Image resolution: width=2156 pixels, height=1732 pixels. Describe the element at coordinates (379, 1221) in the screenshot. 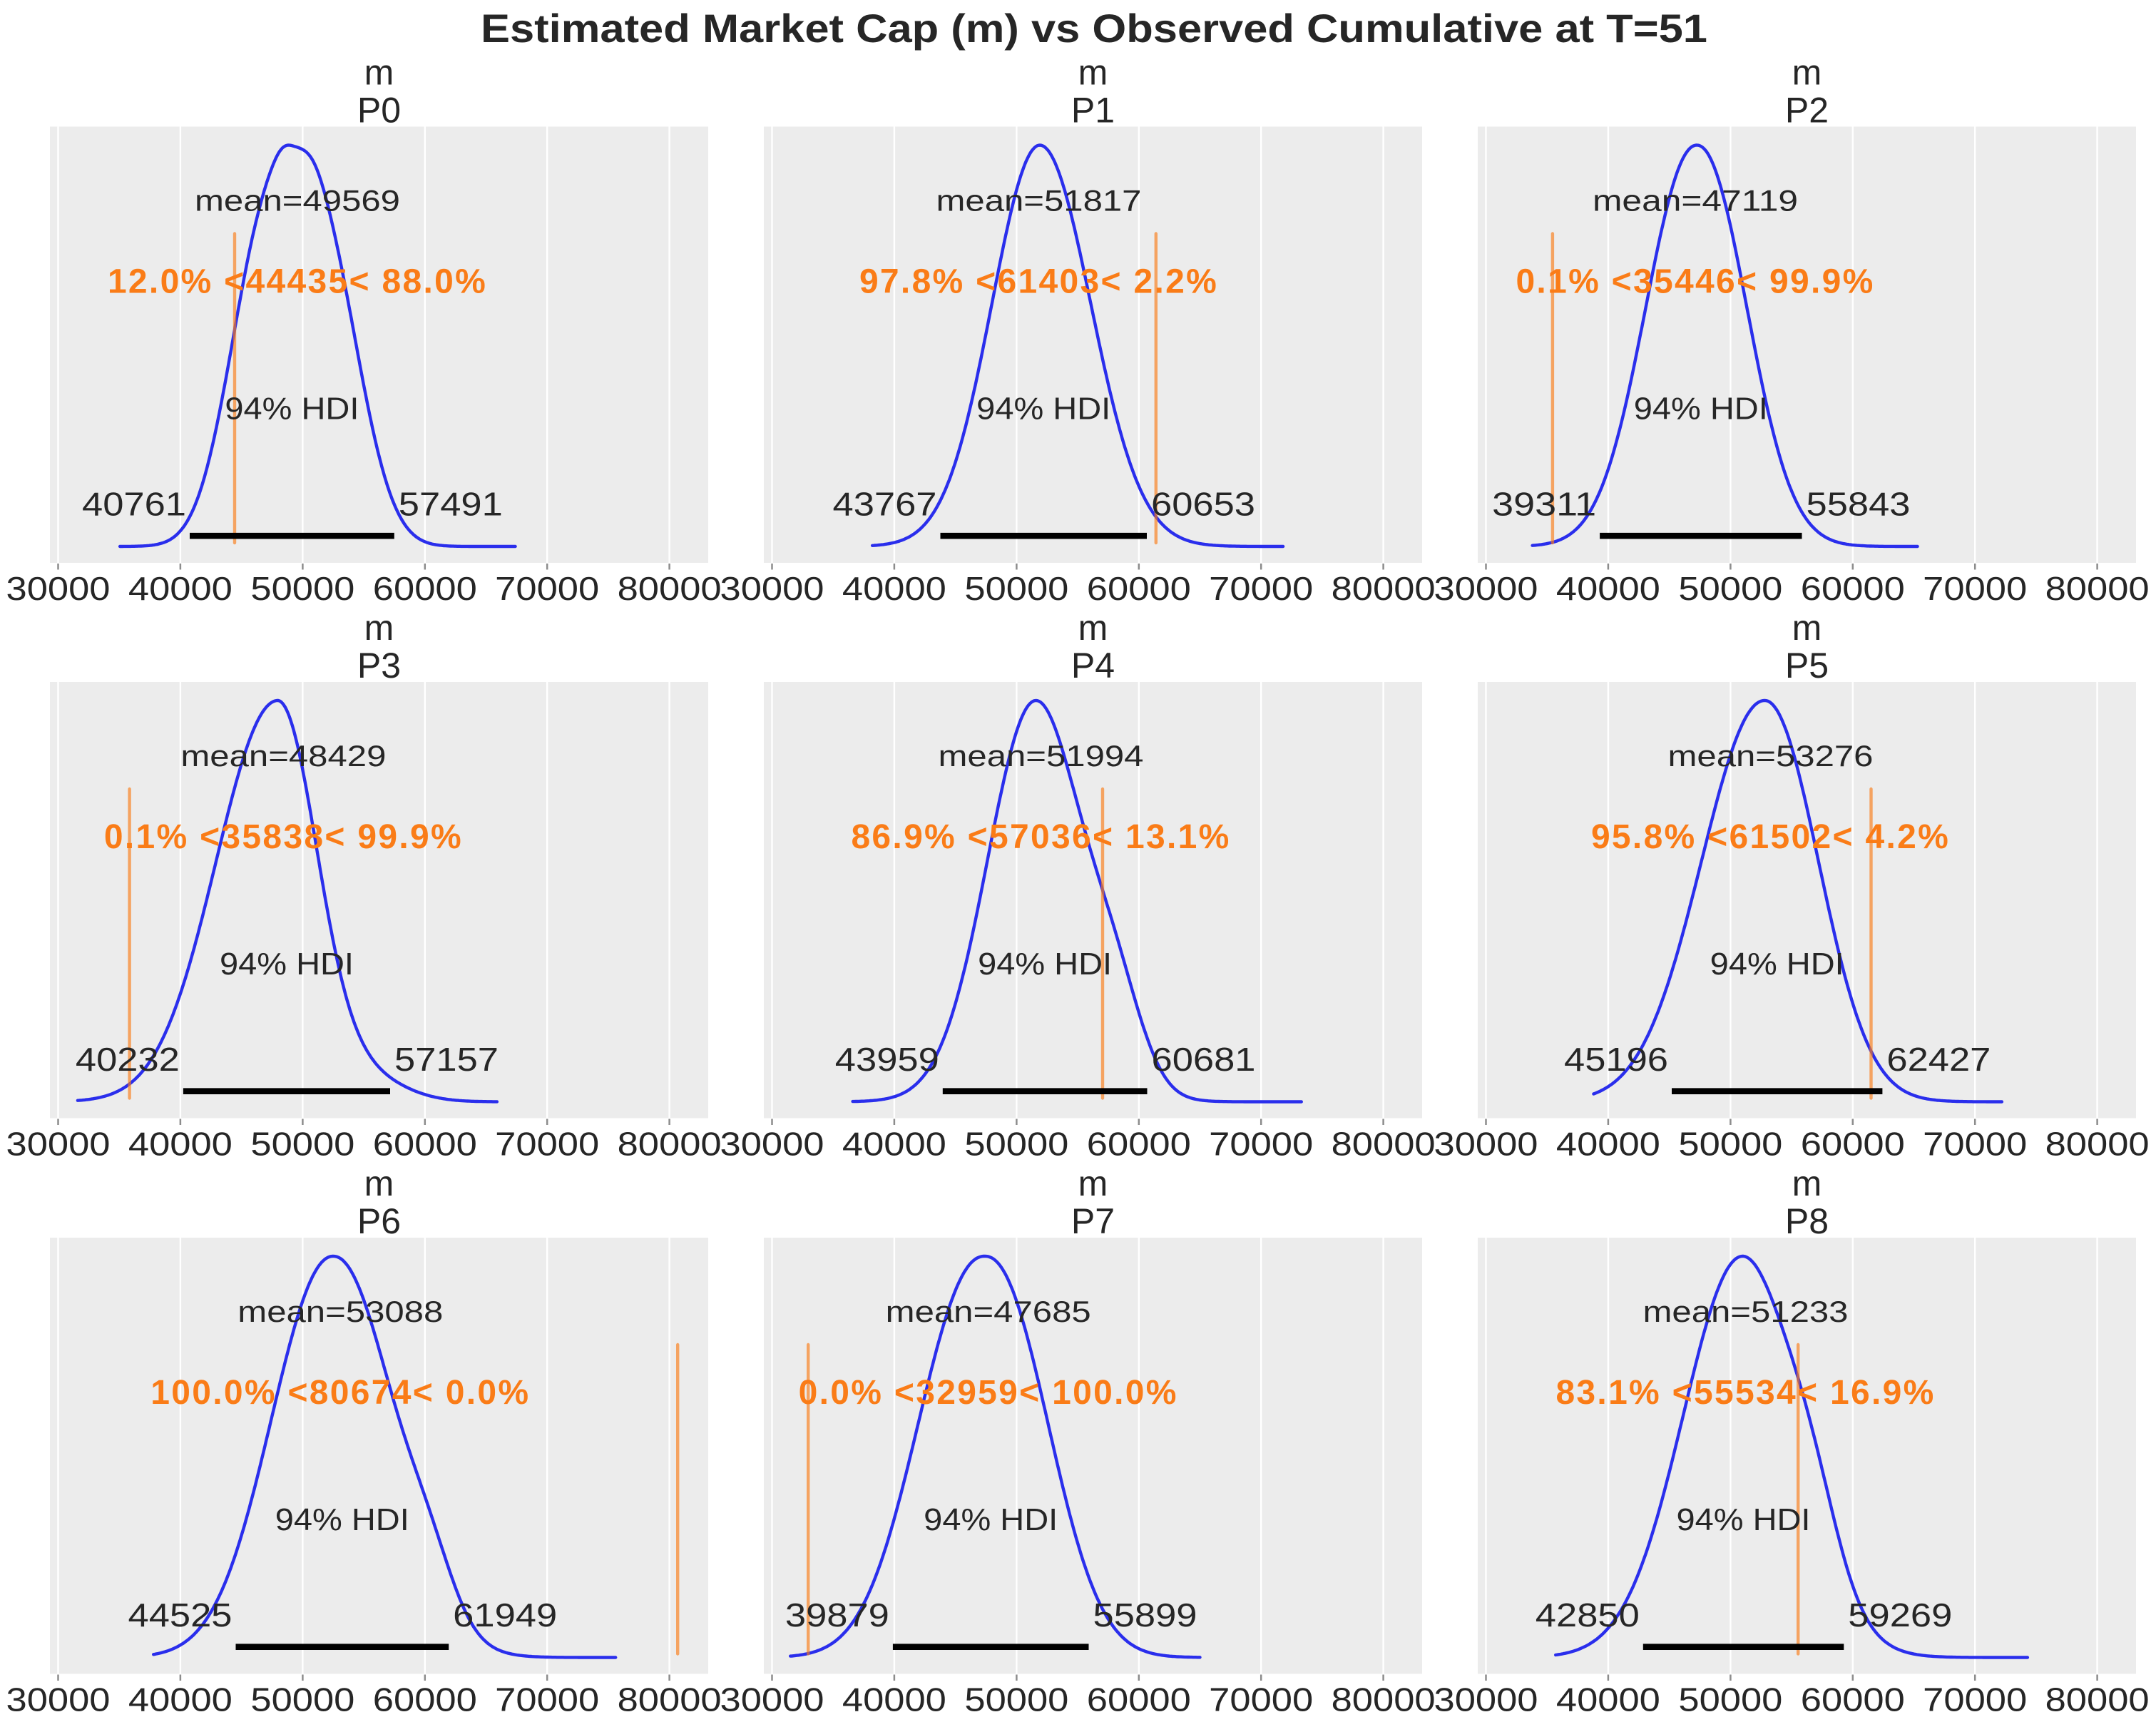

I see `svg-text: P6` at that location.